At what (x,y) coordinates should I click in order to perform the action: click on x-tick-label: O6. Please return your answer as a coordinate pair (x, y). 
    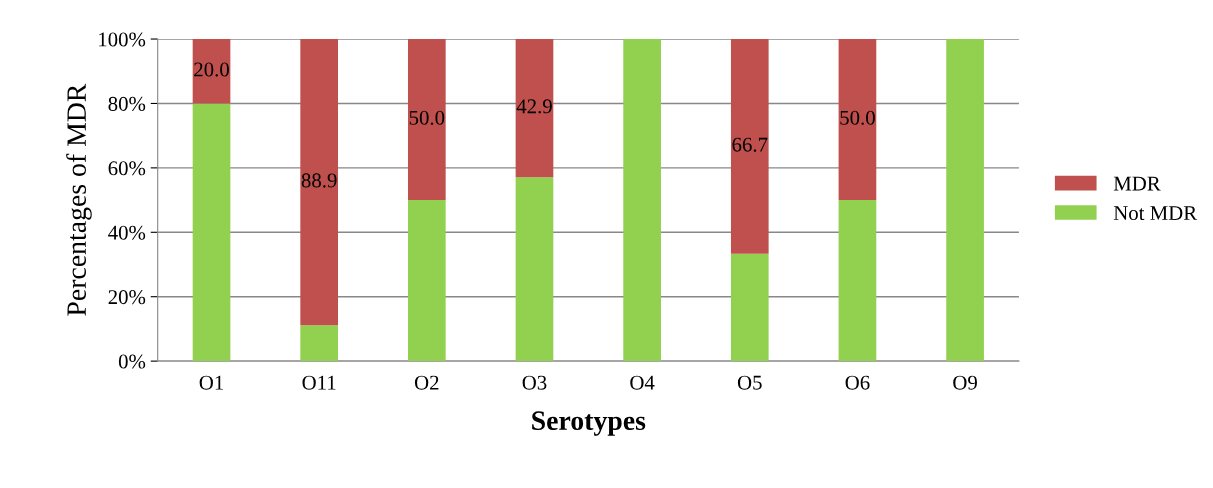
    Looking at the image, I should click on (857, 382).